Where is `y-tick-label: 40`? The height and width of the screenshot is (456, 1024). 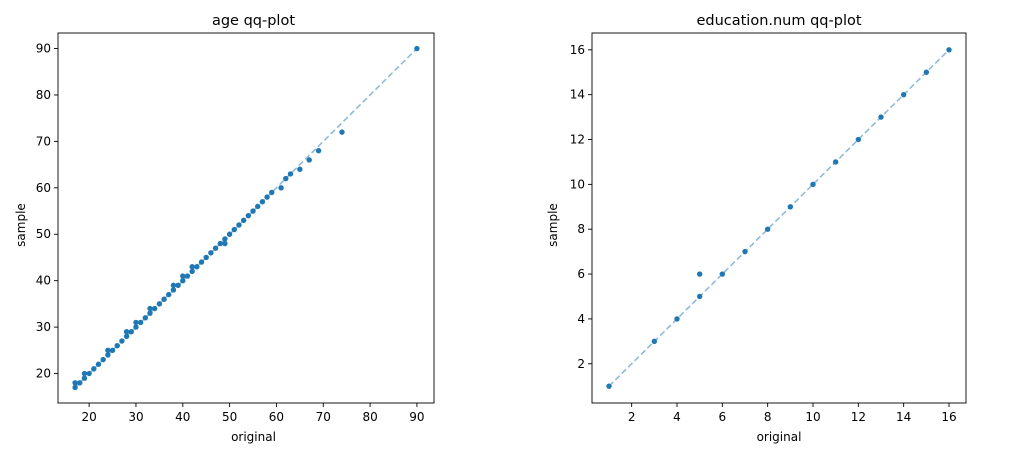
y-tick-label: 40 is located at coordinates (43, 281).